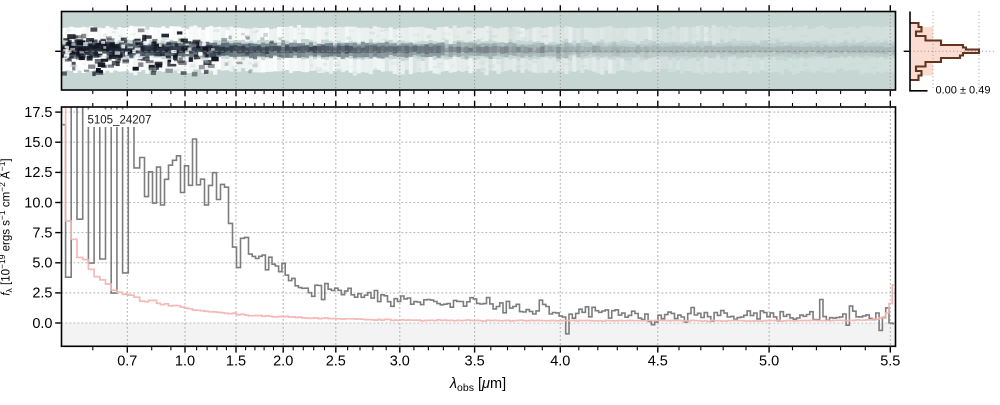 The width and height of the screenshot is (1000, 405). Describe the element at coordinates (7, 226) in the screenshot. I see `svg-text: fλ [10−19 ergs s−1 cm−2 Å−1]` at that location.